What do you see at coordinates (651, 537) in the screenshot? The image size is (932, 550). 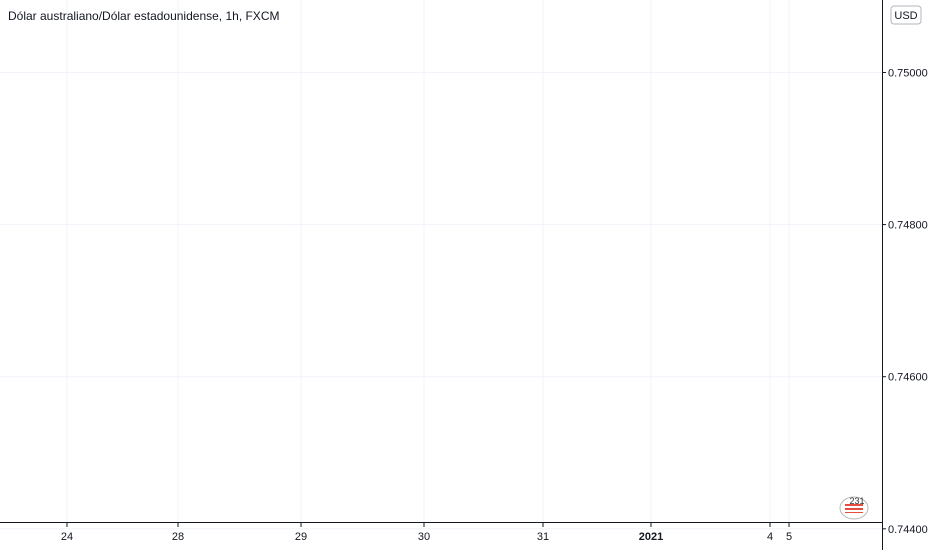 I see `x-tick-label: 2021` at bounding box center [651, 537].